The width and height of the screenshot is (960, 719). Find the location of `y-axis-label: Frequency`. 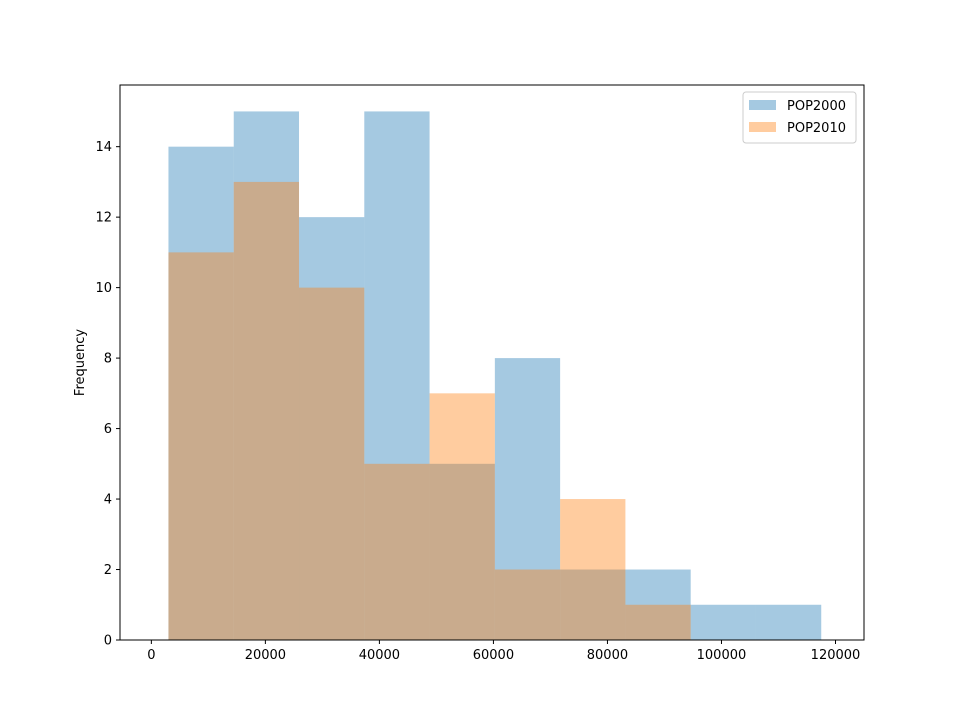

y-axis-label: Frequency is located at coordinates (80, 362).